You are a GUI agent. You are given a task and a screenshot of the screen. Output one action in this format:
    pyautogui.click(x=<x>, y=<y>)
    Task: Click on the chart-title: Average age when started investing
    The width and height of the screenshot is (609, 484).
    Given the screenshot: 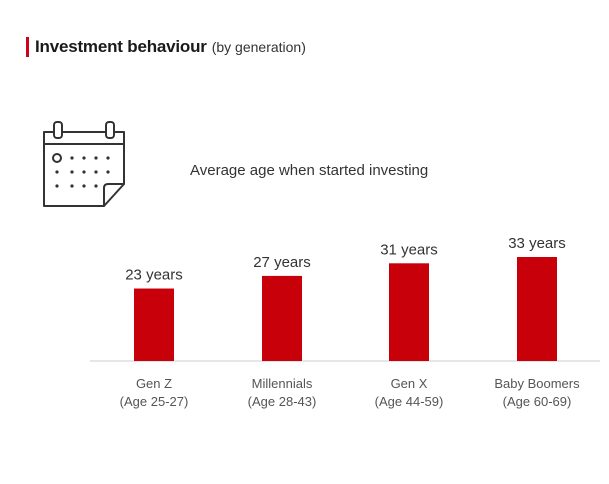 What is the action you would take?
    pyautogui.click(x=309, y=170)
    